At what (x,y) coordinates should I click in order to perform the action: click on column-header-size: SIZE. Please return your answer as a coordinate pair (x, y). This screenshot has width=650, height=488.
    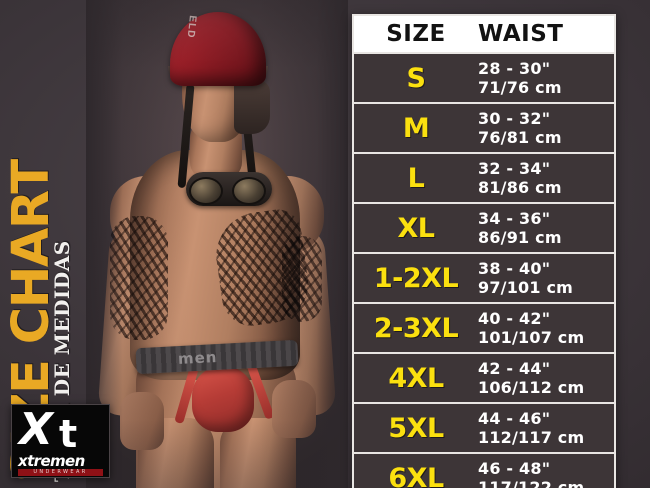
    Looking at the image, I should click on (416, 34).